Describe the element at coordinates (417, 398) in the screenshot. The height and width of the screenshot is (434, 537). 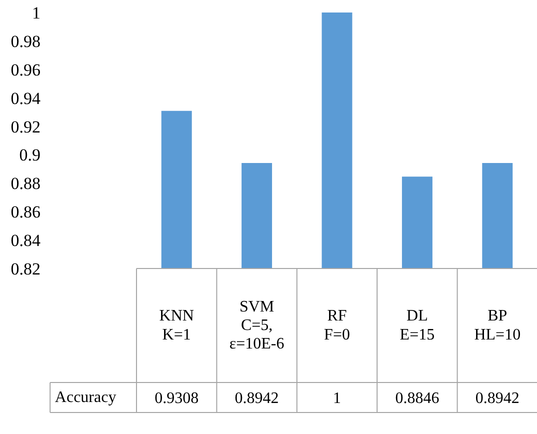
I see `data-label: 0.8846` at that location.